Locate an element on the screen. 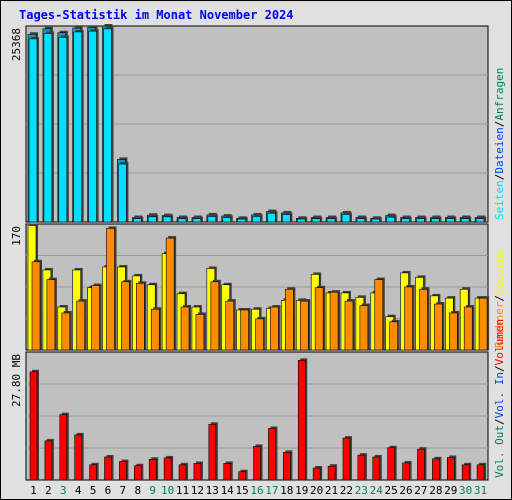  y-axis-max-label: 25368 is located at coordinates (16, 44).